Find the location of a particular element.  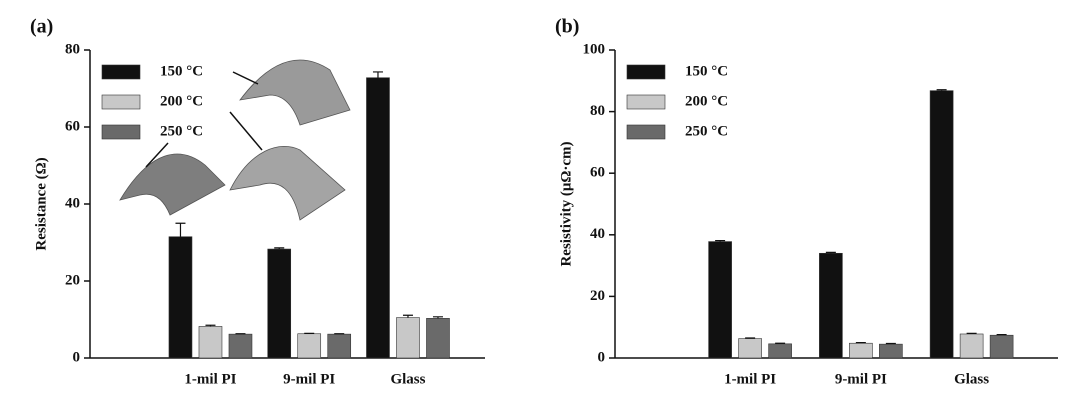

y-tick-label: 100 is located at coordinates (594, 49).